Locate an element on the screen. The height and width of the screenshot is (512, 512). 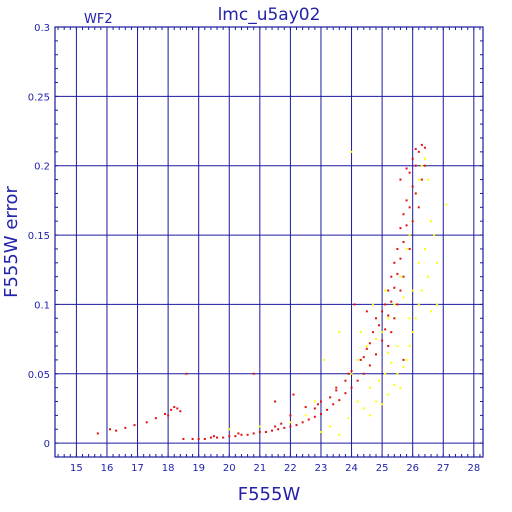
y-tick-label: 0 is located at coordinates (47, 444).